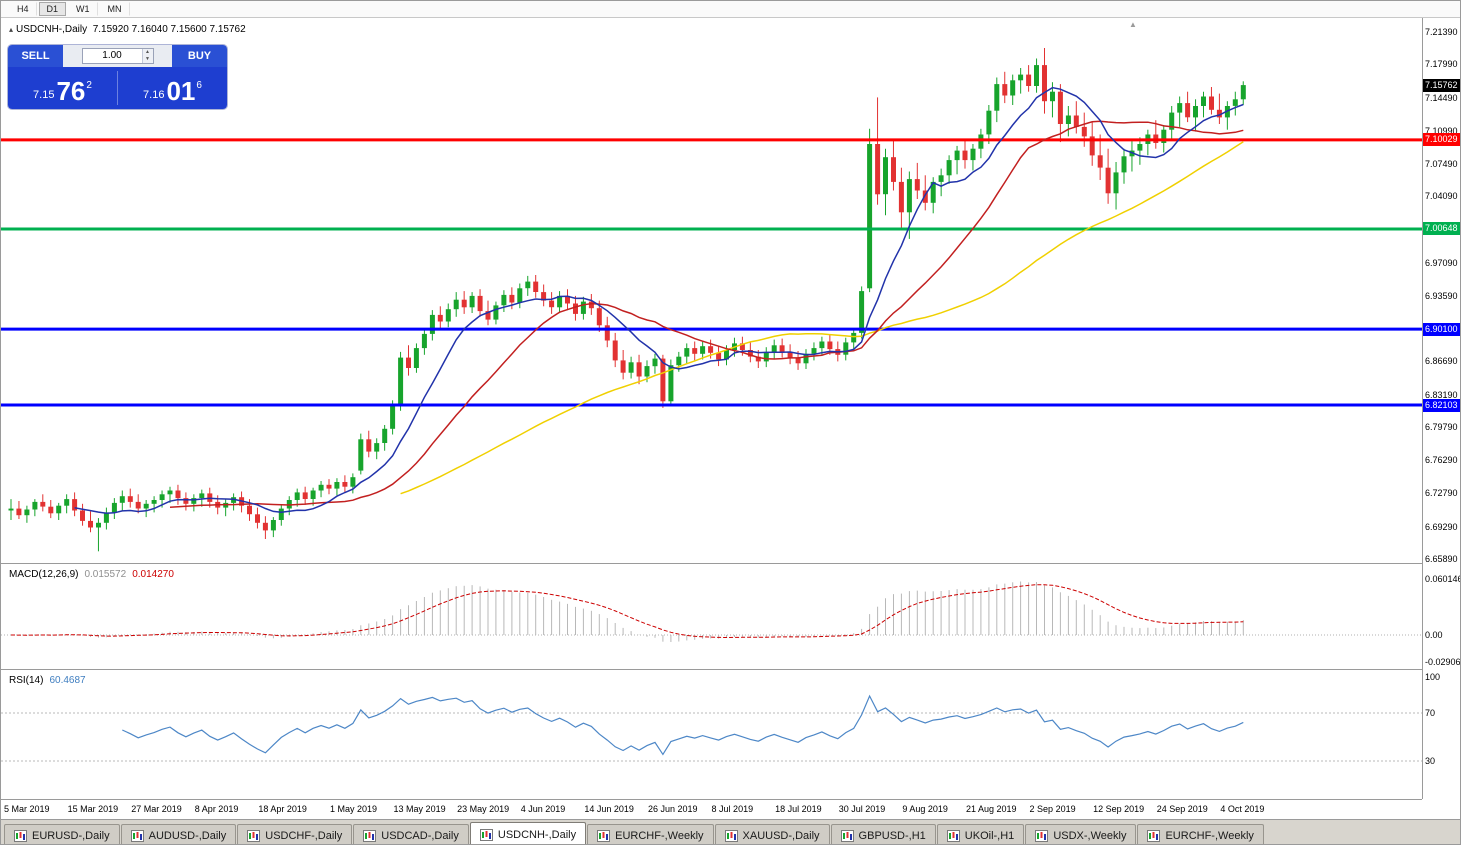 The image size is (1461, 845). What do you see at coordinates (1441, 85) in the screenshot?
I see `last-price-badge: 7.15762` at bounding box center [1441, 85].